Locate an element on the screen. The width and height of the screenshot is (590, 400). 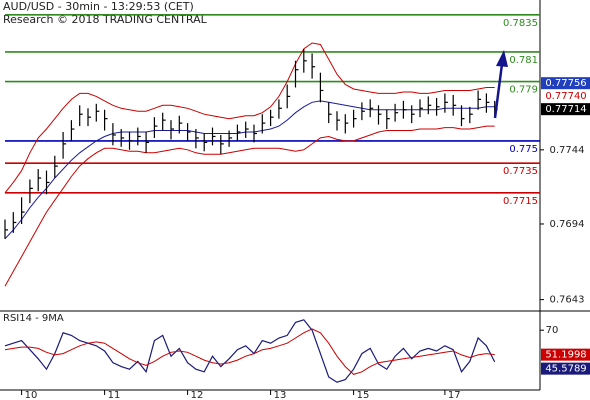
level-label: 0.775 is located at coordinates (523, 149).